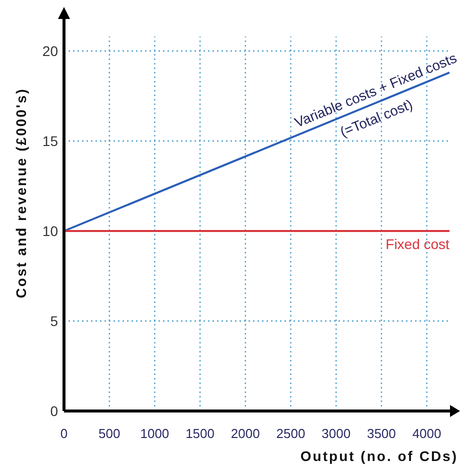  What do you see at coordinates (54, 321) in the screenshot?
I see `y-tick-label: 5` at bounding box center [54, 321].